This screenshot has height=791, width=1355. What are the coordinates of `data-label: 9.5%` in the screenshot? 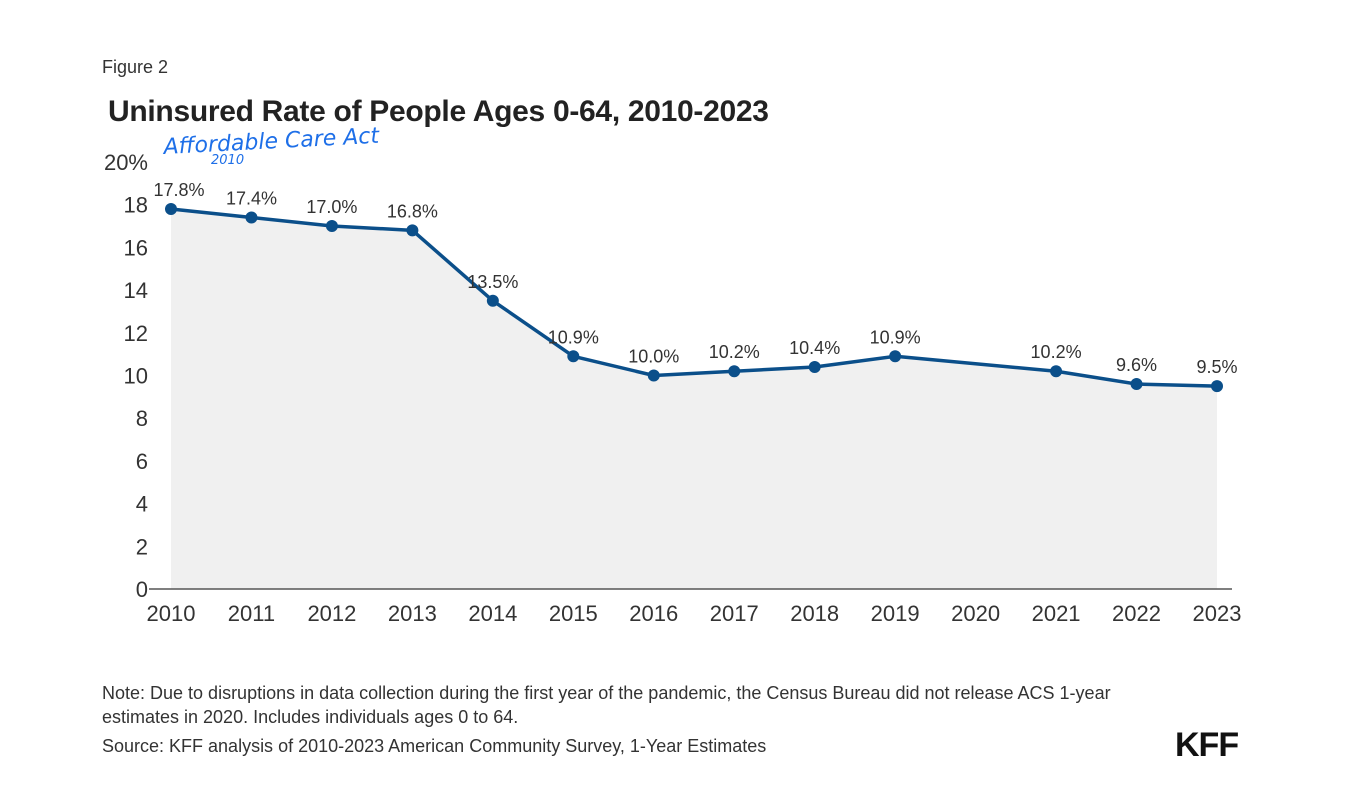 It's located at (1216, 367).